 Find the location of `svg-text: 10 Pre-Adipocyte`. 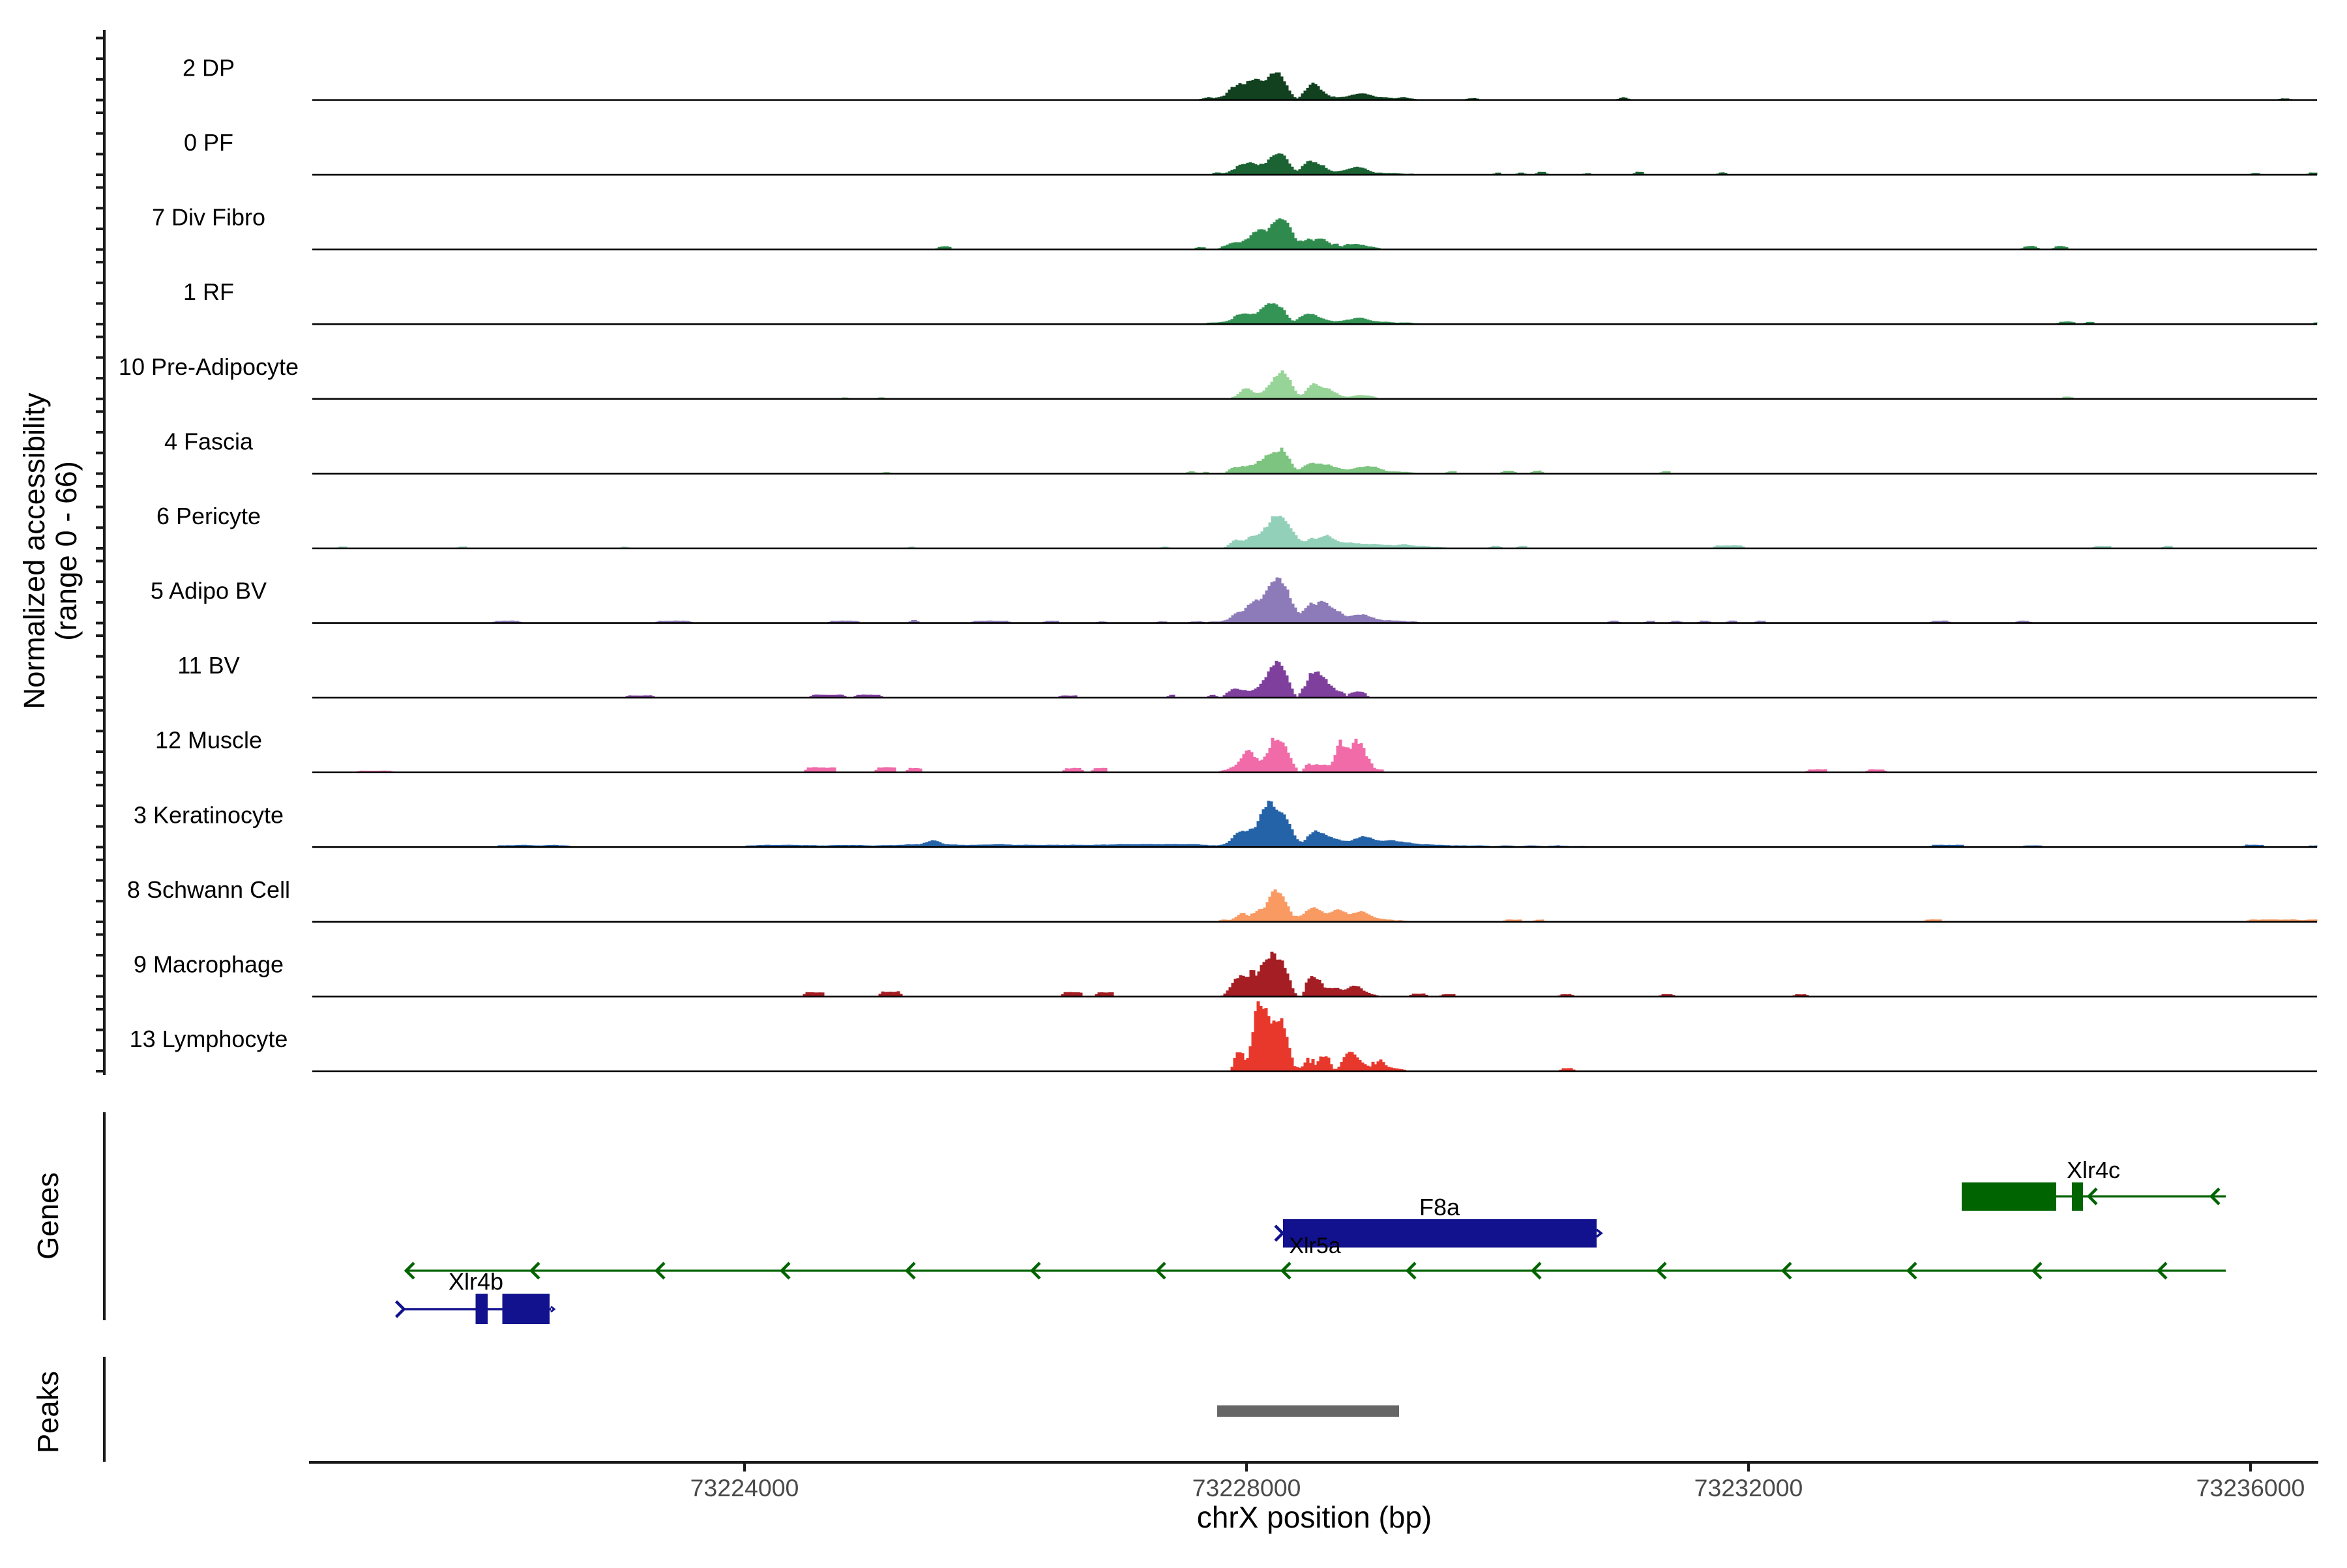

svg-text: 10 Pre-Adipocyte is located at coordinates (209, 367).